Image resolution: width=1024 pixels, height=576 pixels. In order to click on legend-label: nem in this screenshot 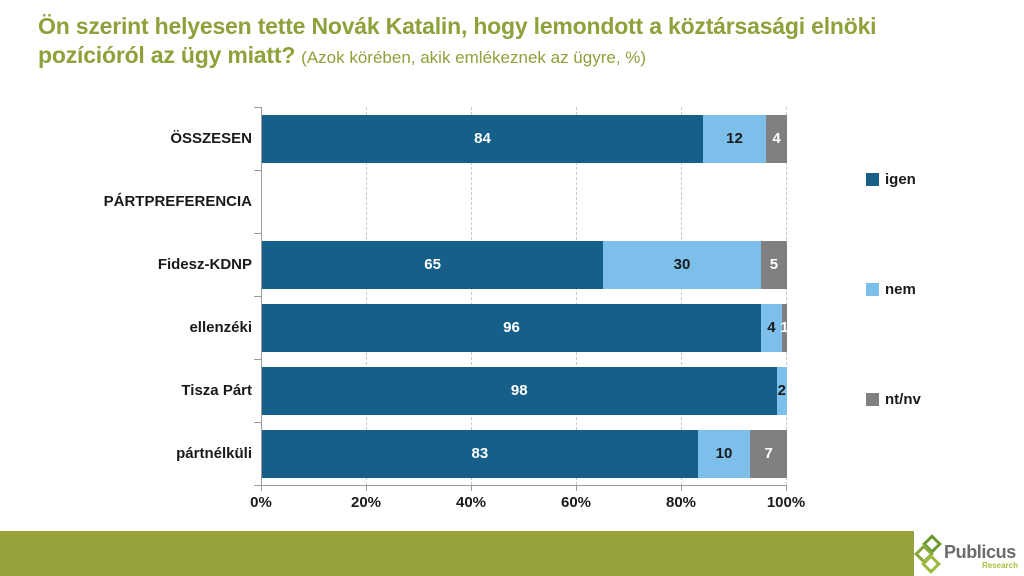, I will do `click(900, 289)`.